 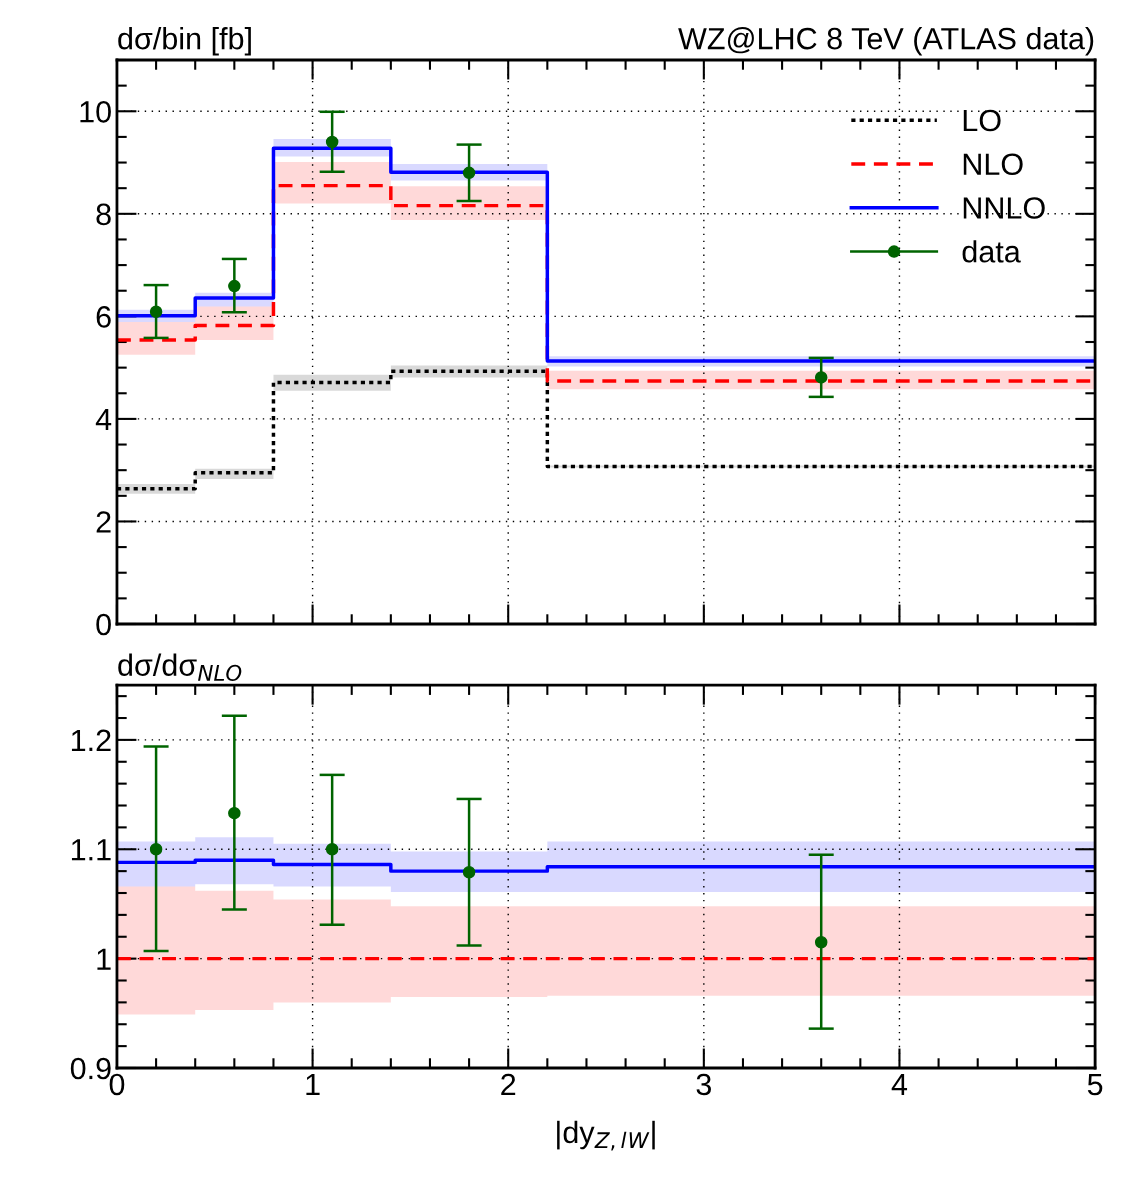 I want to click on y-tick-label: 8, so click(x=103, y=214).